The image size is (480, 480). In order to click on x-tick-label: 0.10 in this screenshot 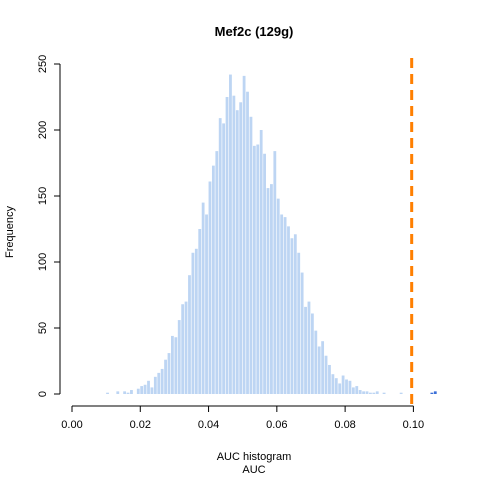, I will do `click(413, 425)`.